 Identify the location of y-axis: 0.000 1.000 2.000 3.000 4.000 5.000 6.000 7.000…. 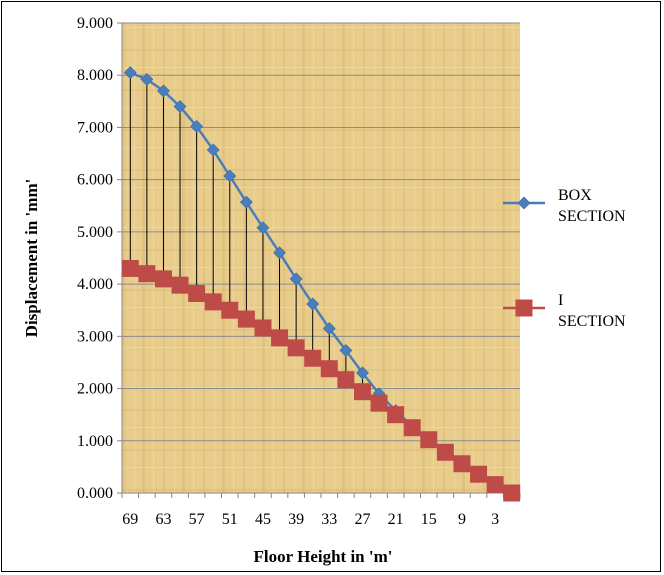
(100, 258).